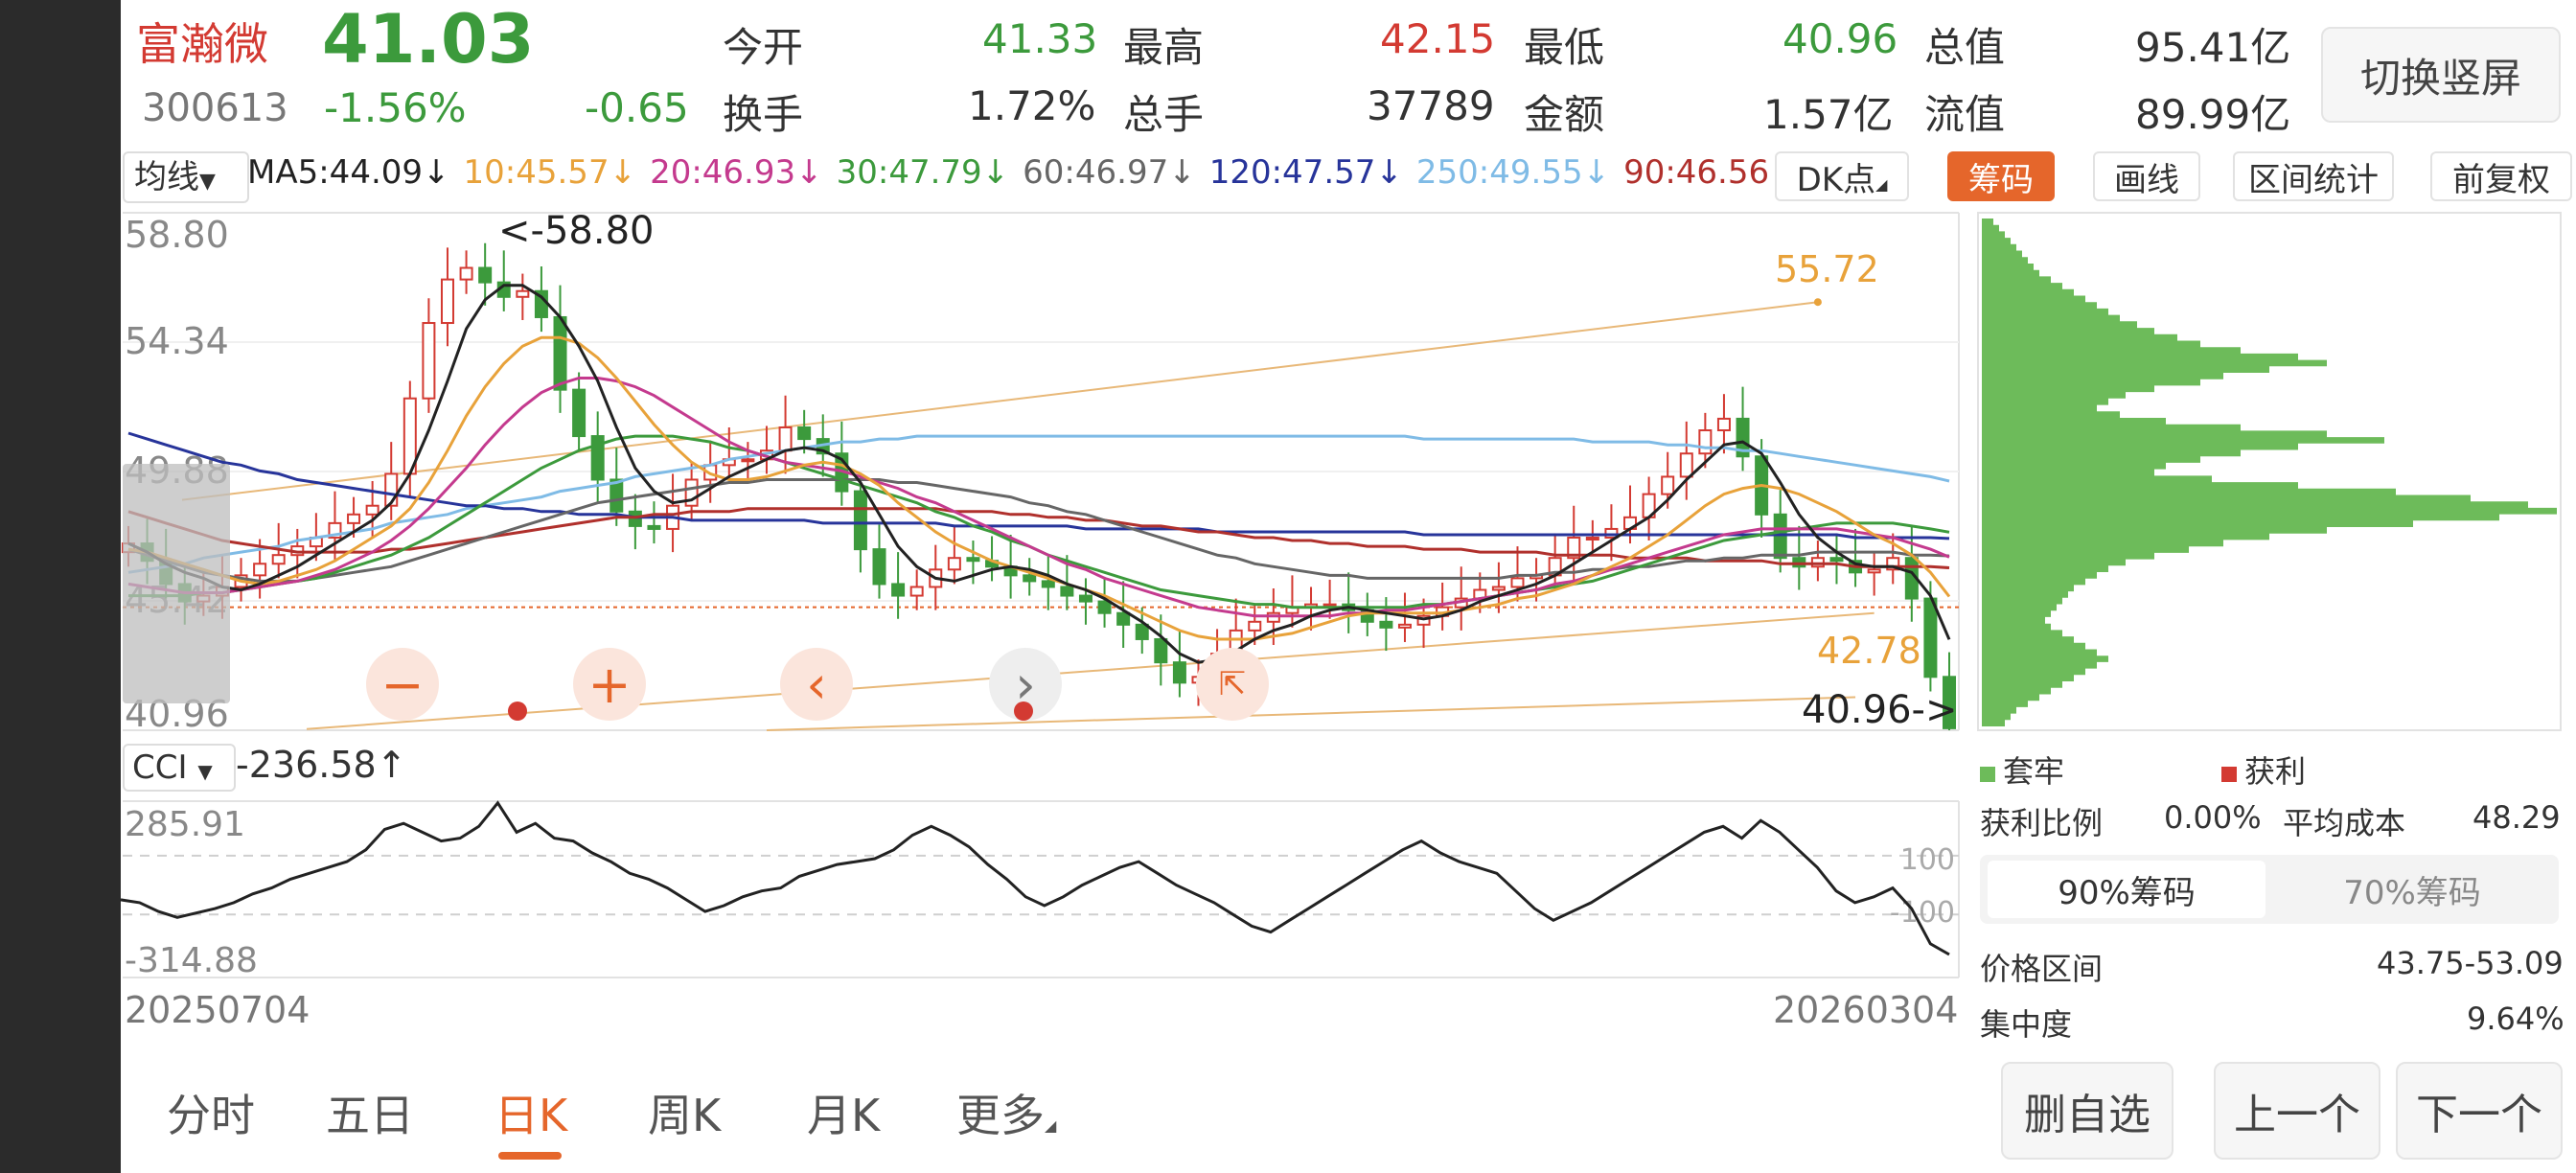  Describe the element at coordinates (2344, 823) in the screenshot. I see `avg-cost-label: 平均成本` at that location.